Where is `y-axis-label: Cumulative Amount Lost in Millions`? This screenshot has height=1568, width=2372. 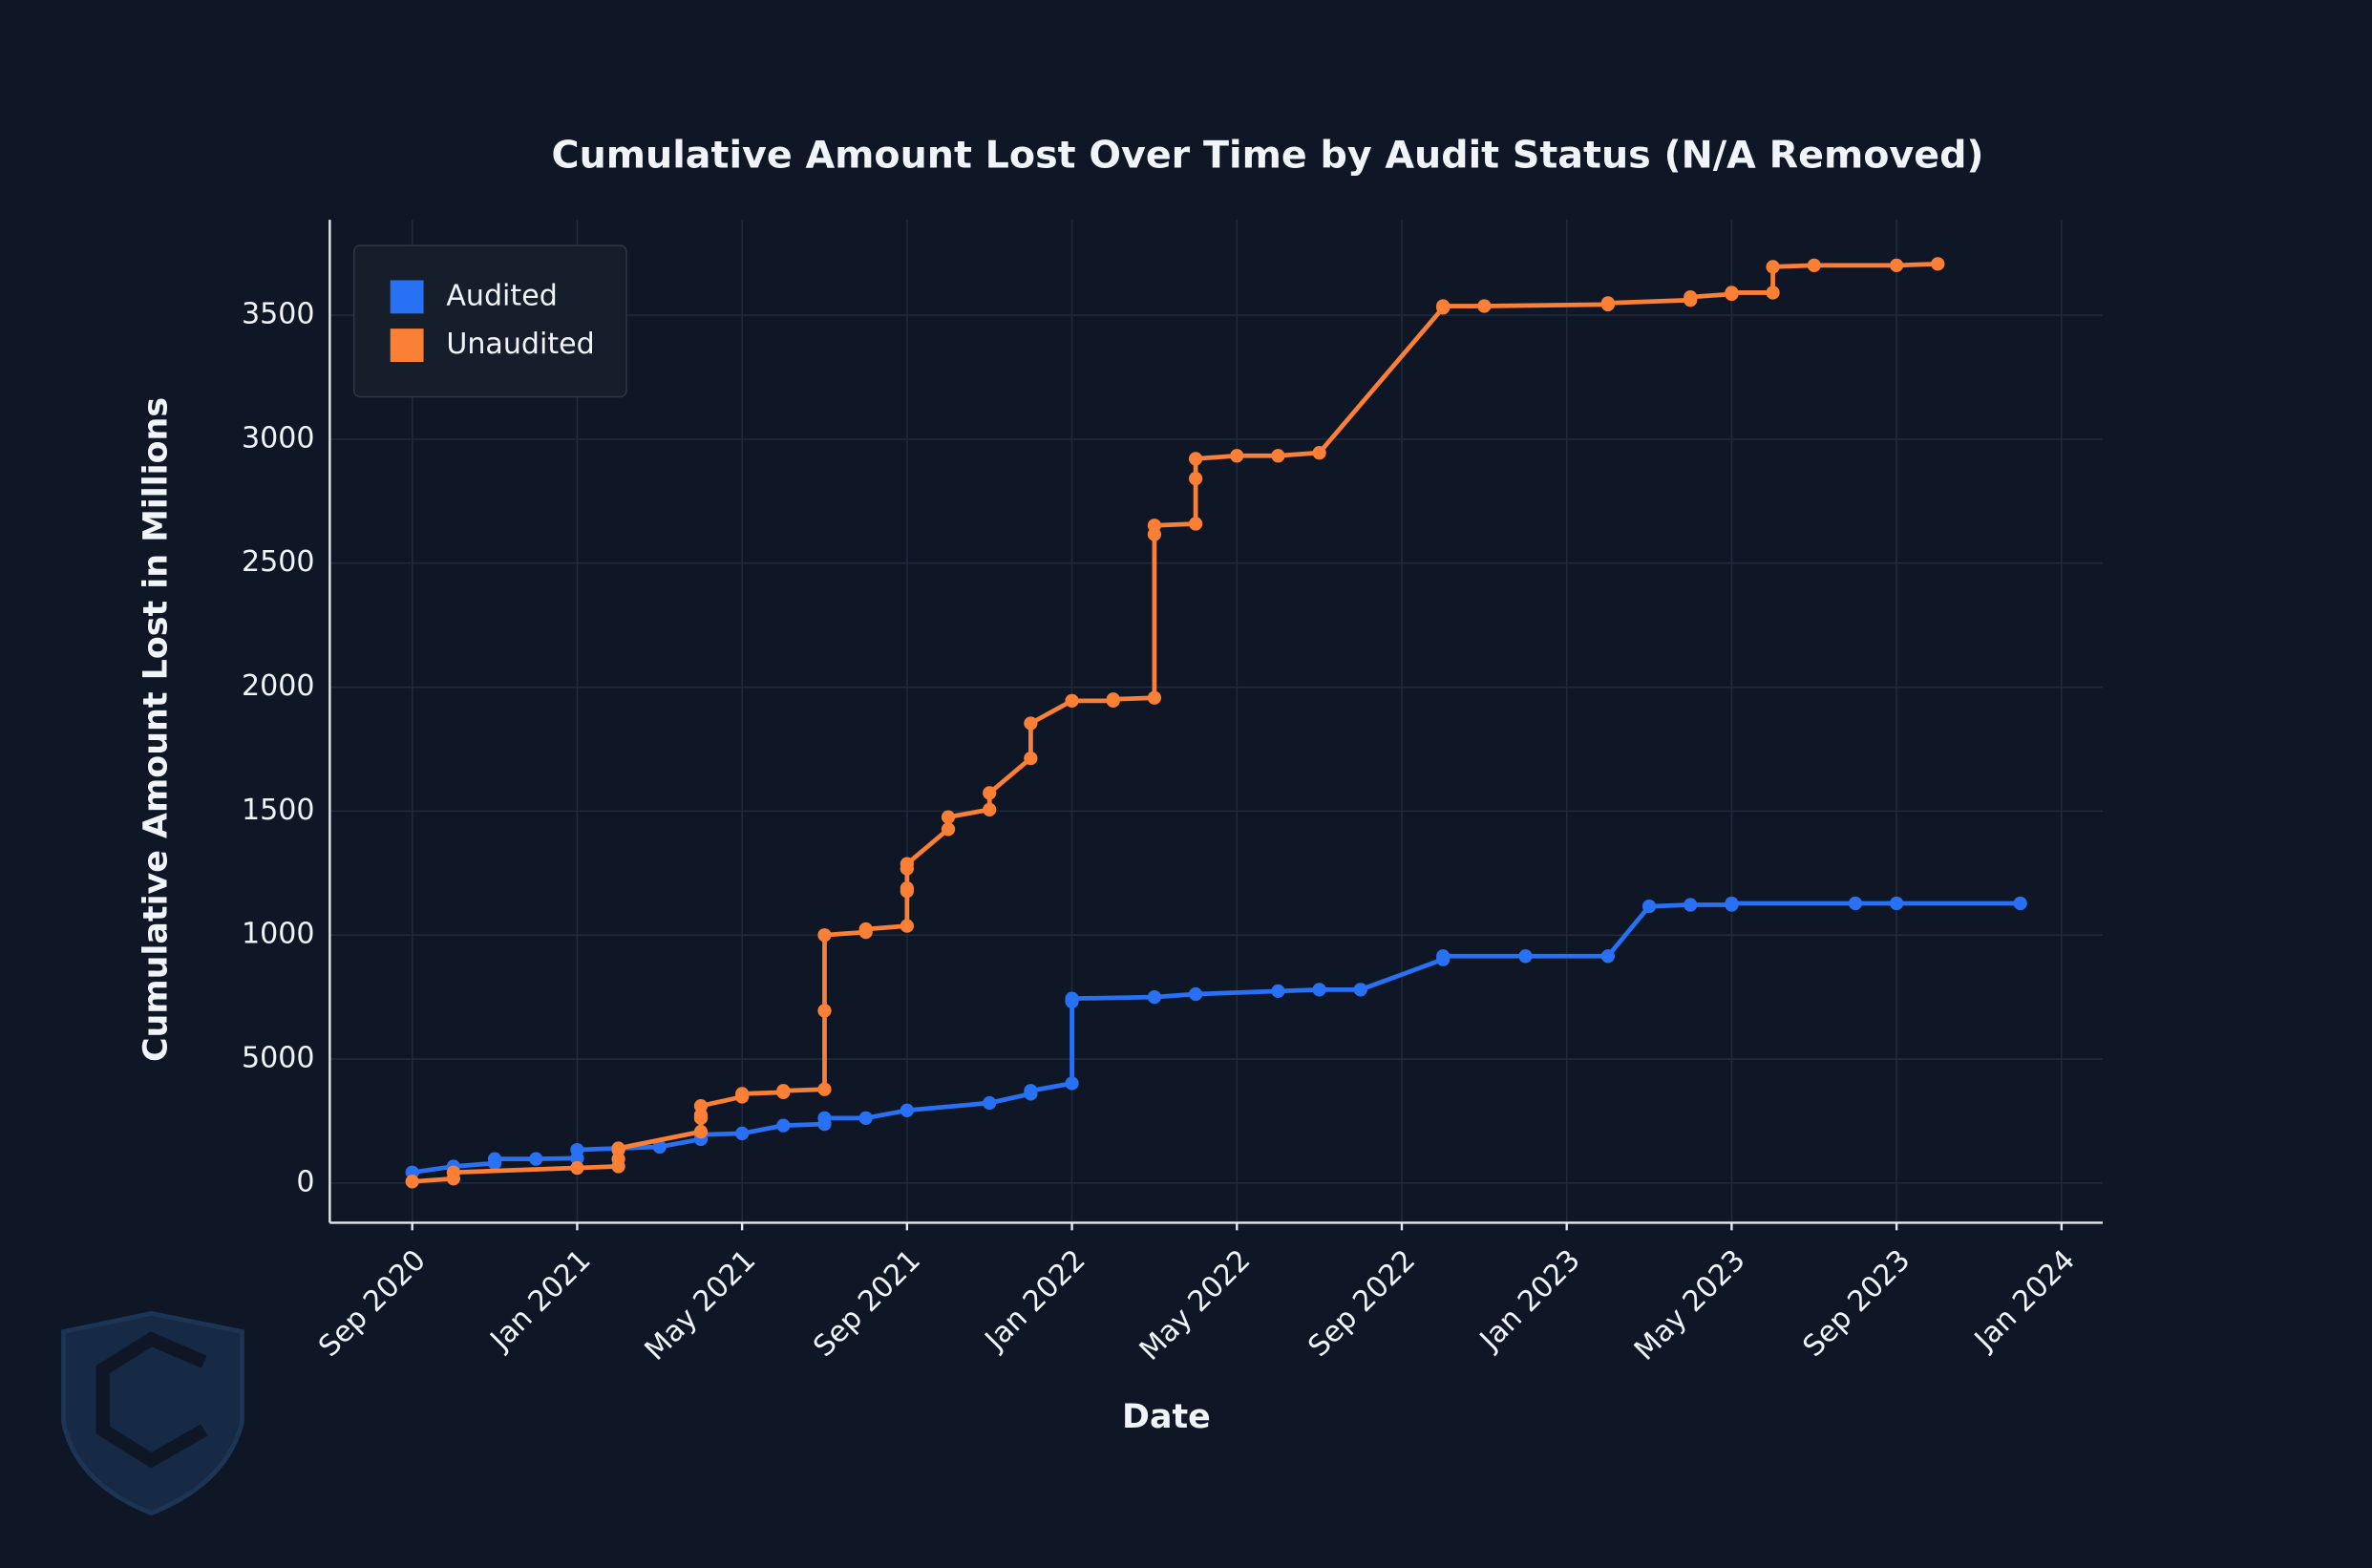 y-axis-label: Cumulative Amount Lost in Millions is located at coordinates (157, 729).